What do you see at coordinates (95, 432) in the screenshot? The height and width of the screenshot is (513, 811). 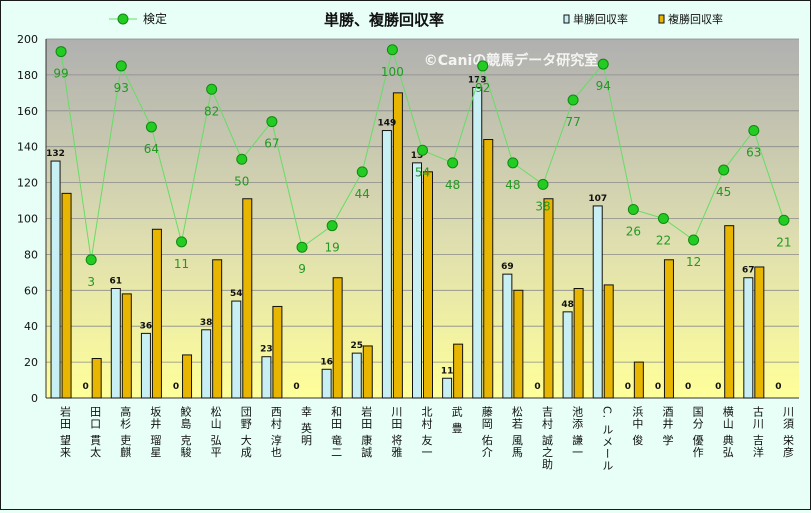 I see `x-tick-label: 田口 貫太` at bounding box center [95, 432].